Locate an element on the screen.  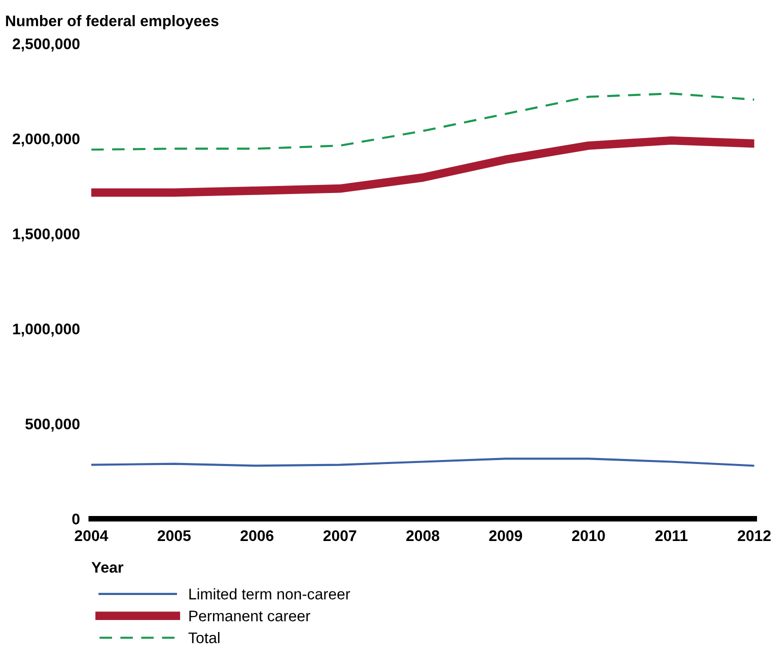
legend-label: Limited term non-career is located at coordinates (269, 594).